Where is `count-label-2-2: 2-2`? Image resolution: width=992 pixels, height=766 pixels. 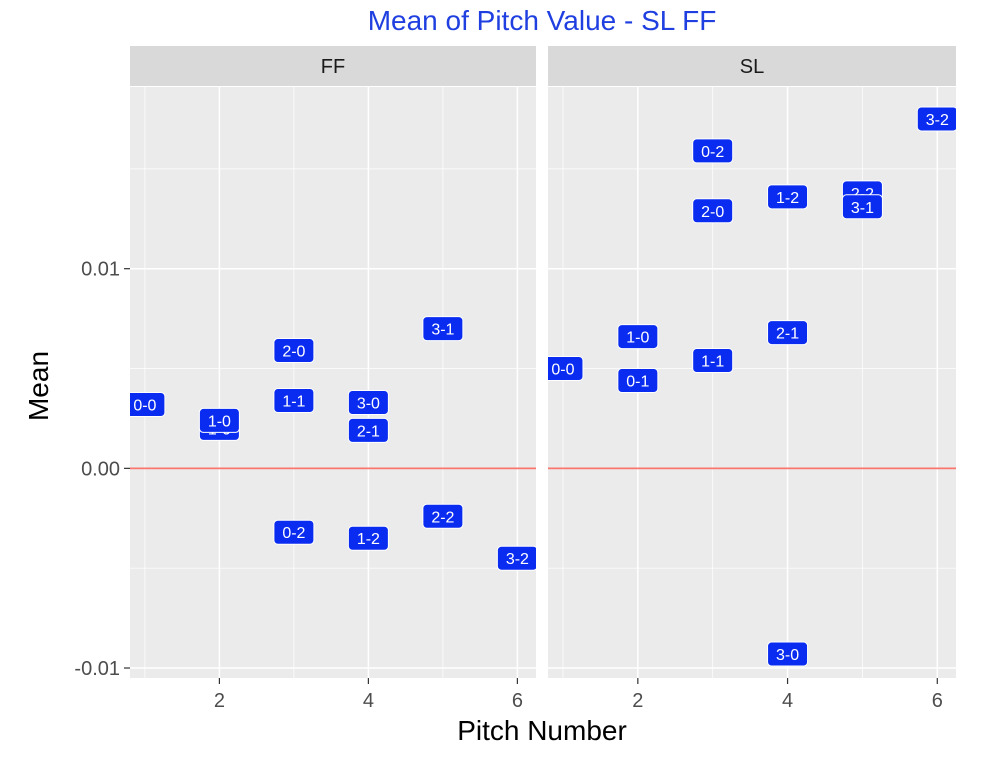 count-label-2-2: 2-2 is located at coordinates (443, 516).